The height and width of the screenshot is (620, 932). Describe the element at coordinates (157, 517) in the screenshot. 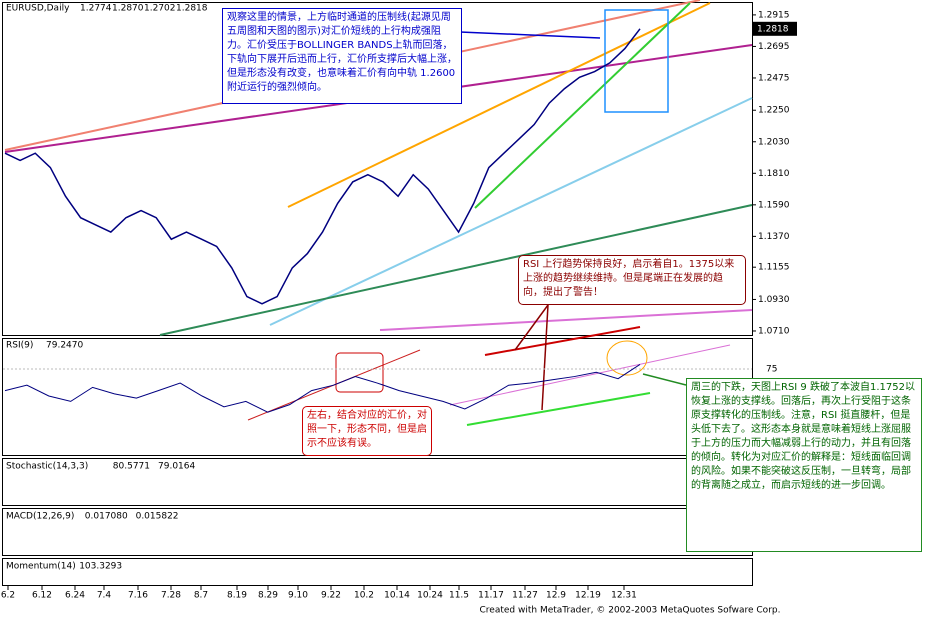

I see `indicator-reading: 0.015822` at that location.